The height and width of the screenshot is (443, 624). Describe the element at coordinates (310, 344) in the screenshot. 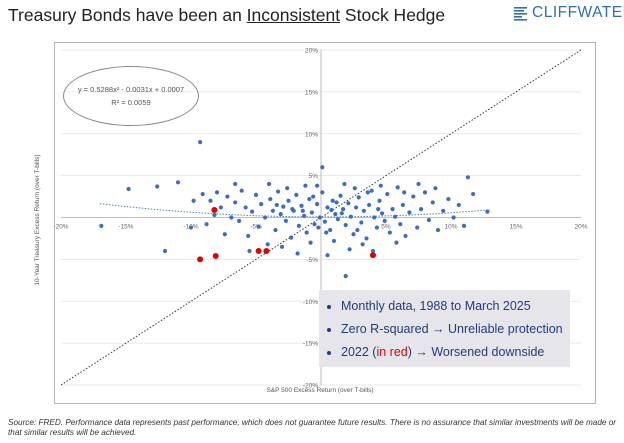

I see `y-tick-label: -15%` at that location.